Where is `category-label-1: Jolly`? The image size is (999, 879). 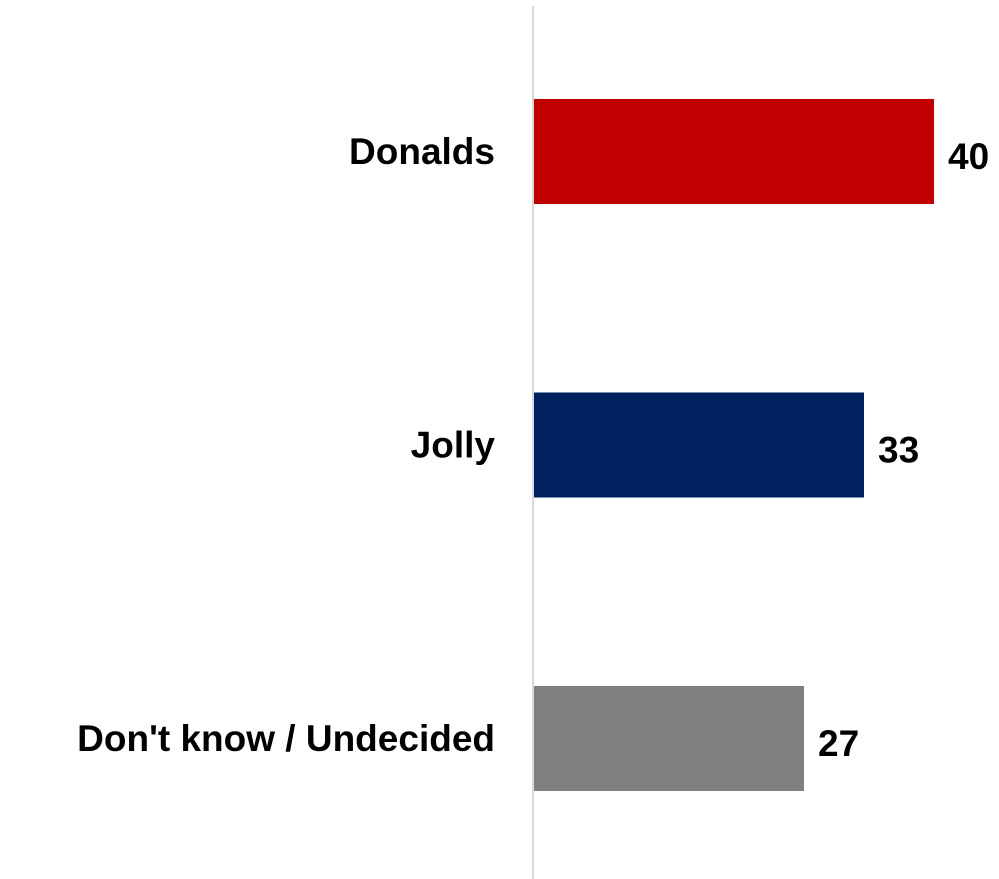
category-label-1: Jolly is located at coordinates (453, 445).